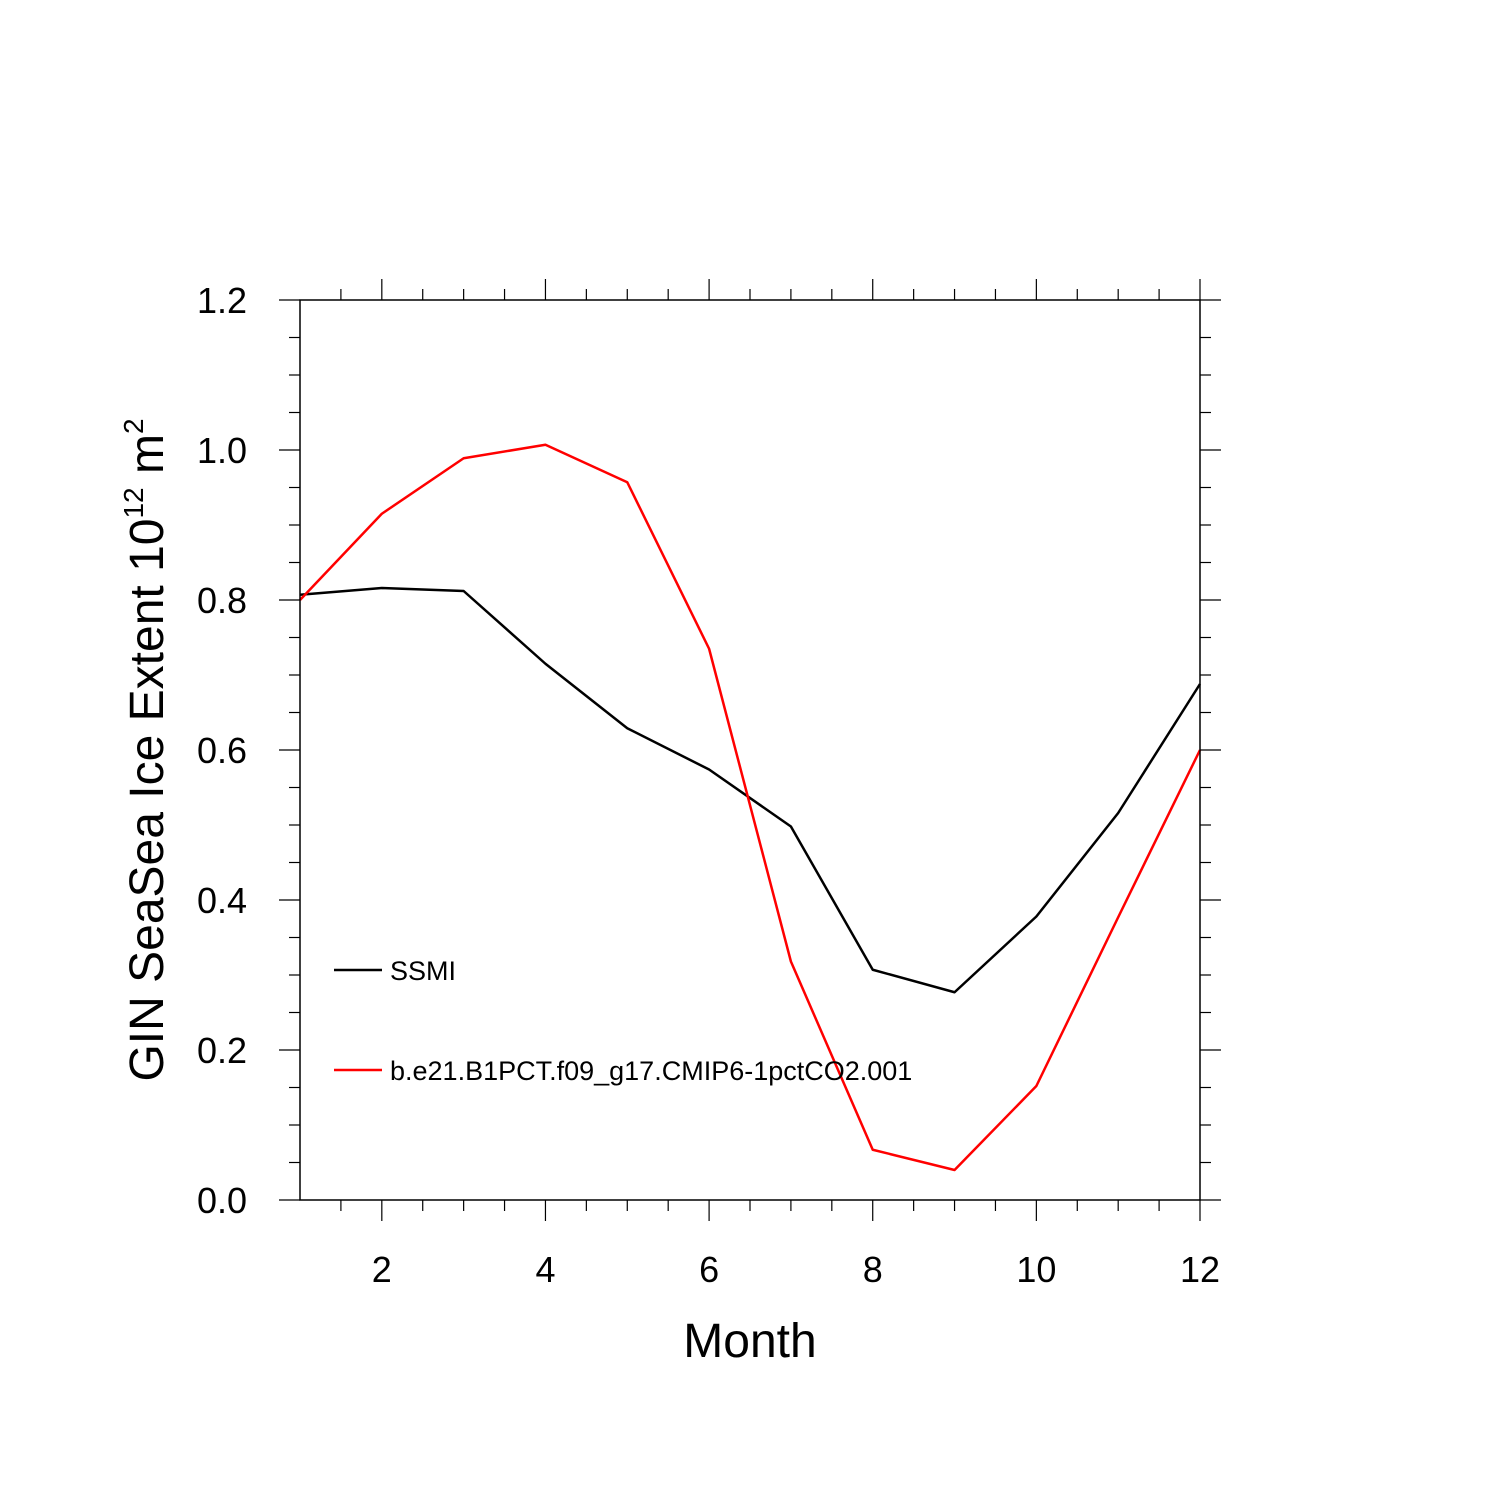  What do you see at coordinates (222, 1200) in the screenshot?
I see `y-tick-label: 0.0` at bounding box center [222, 1200].